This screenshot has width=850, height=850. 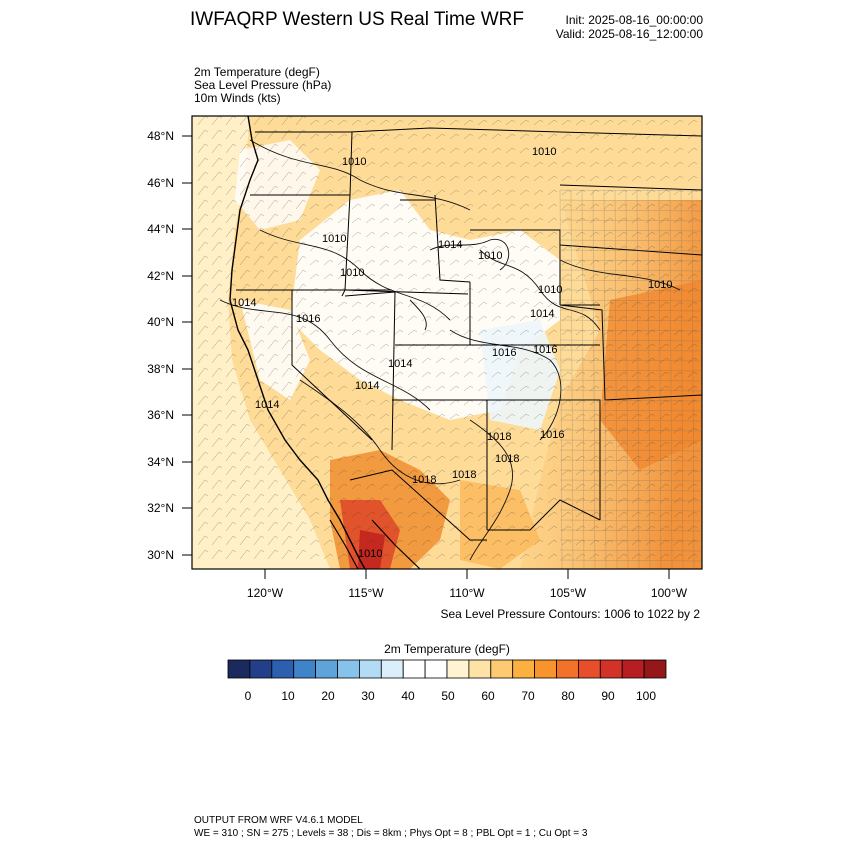 What do you see at coordinates (630, 379) in the screenshot?
I see `county-borders` at bounding box center [630, 379].